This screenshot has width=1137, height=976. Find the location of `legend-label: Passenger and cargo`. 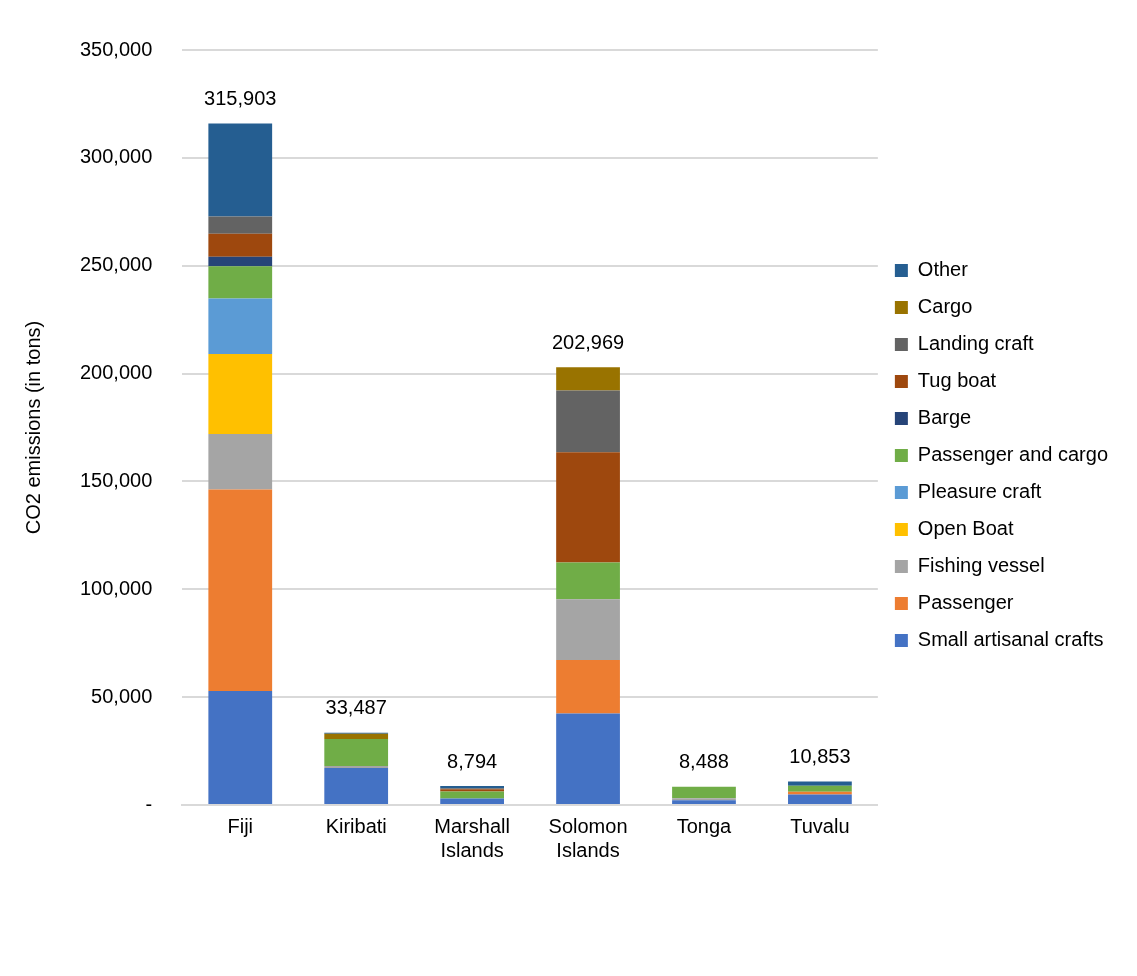

legend-label: Passenger and cargo is located at coordinates (1013, 454).